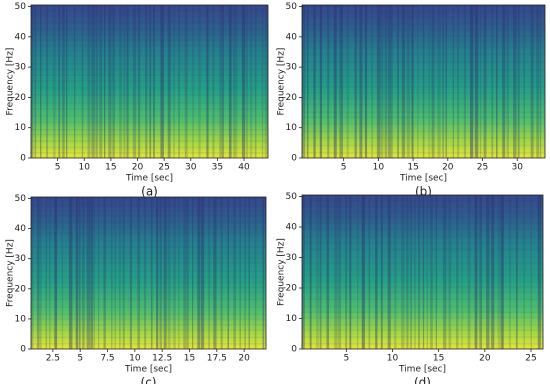 Image resolution: width=550 pixels, height=384 pixels. Describe the element at coordinates (21, 68) in the screenshot. I see `y-tick-label: 30` at that location.